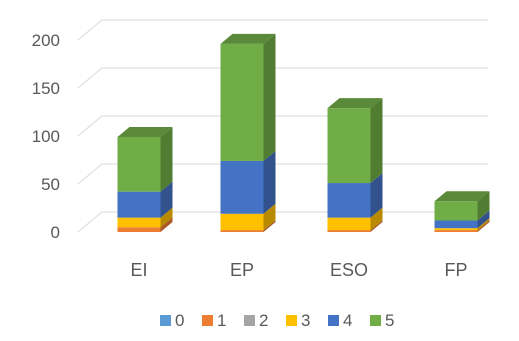 The height and width of the screenshot is (341, 519). What do you see at coordinates (263, 320) in the screenshot?
I see `legend-entry: 2` at bounding box center [263, 320].